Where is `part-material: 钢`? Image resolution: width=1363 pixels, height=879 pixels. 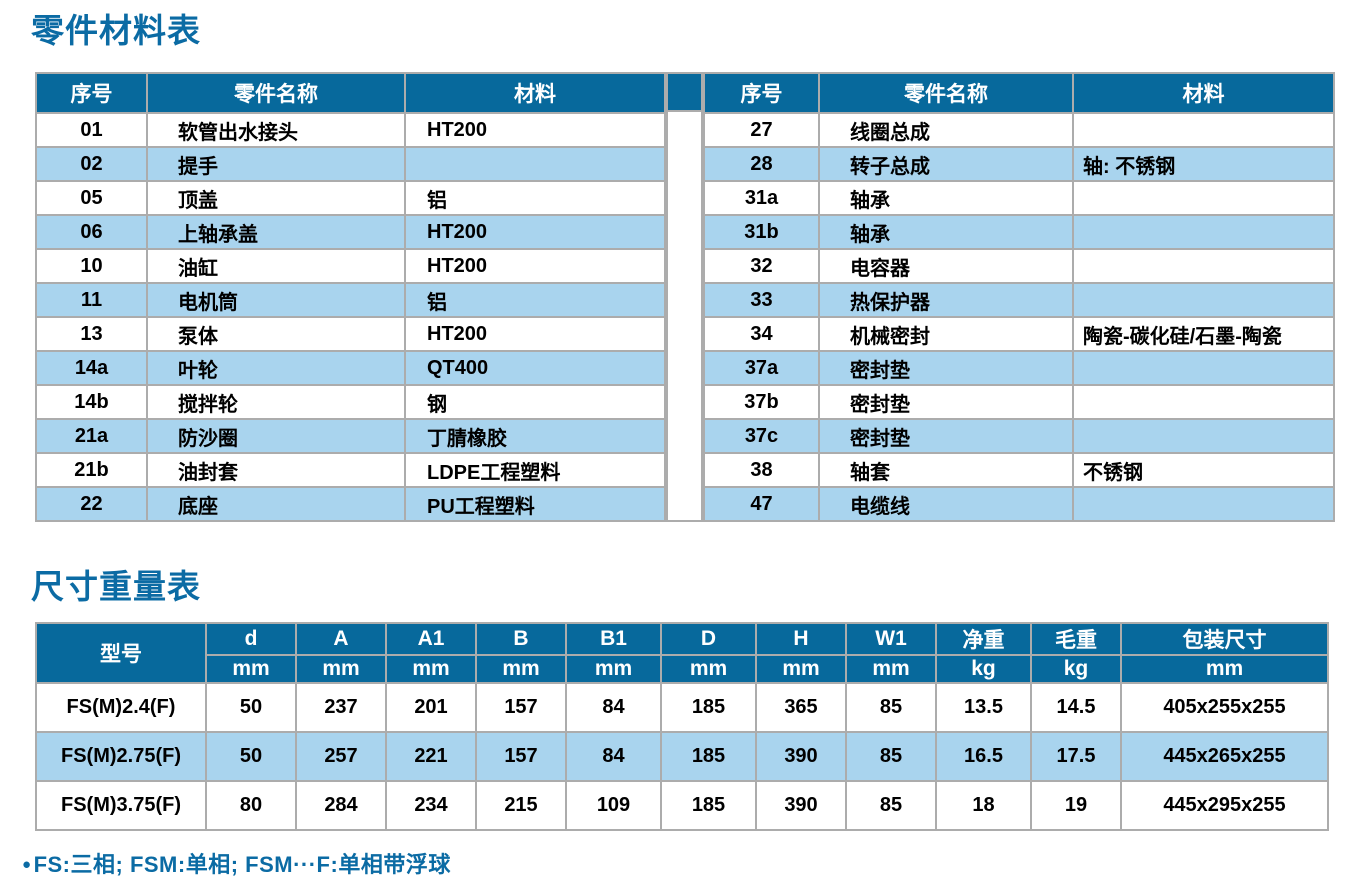
part-material: 钢 is located at coordinates (535, 402).